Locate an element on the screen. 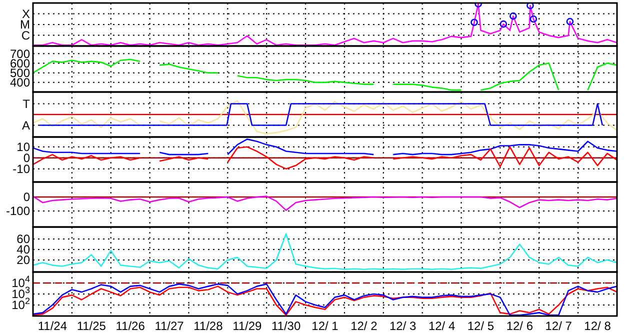 Image resolution: width=628 pixels, height=334 pixels. x-tick-label: 11/30 is located at coordinates (286, 326).